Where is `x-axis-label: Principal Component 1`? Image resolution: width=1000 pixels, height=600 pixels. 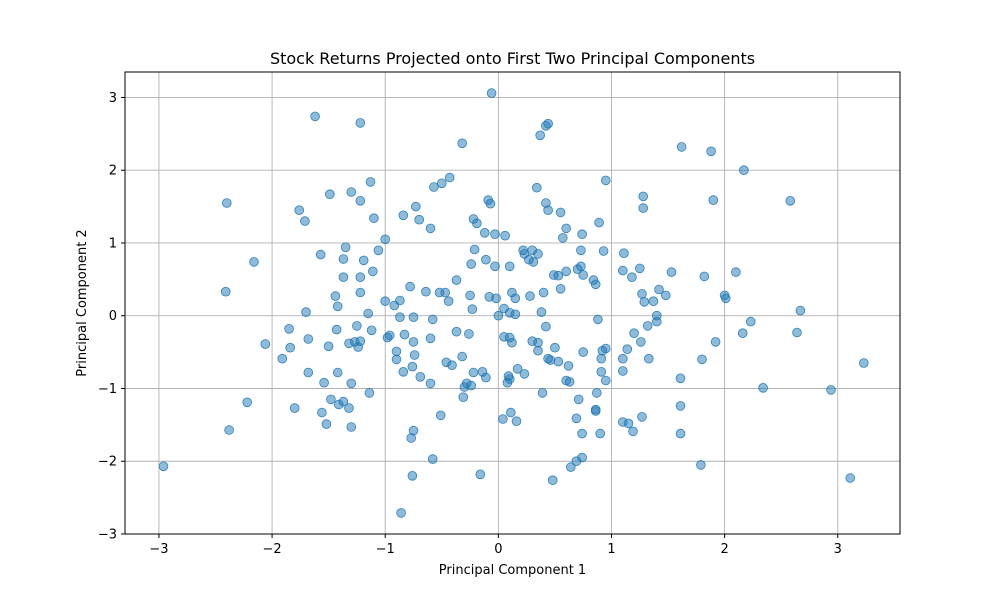 x-axis-label: Principal Component 1 is located at coordinates (512, 570).